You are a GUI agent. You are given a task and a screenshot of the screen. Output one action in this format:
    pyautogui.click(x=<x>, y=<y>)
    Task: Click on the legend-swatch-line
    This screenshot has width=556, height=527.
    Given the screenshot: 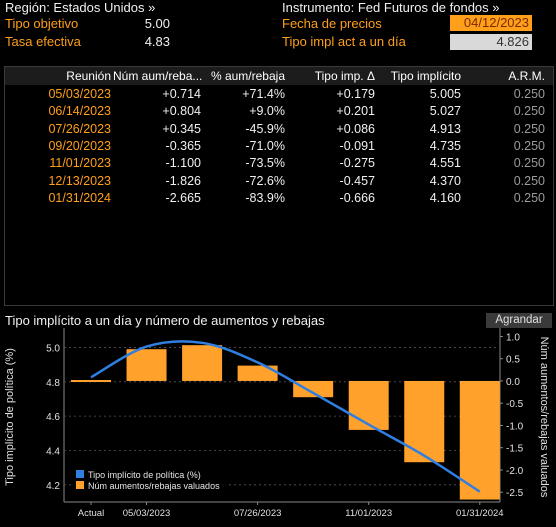 What is the action you would take?
    pyautogui.click(x=80, y=474)
    